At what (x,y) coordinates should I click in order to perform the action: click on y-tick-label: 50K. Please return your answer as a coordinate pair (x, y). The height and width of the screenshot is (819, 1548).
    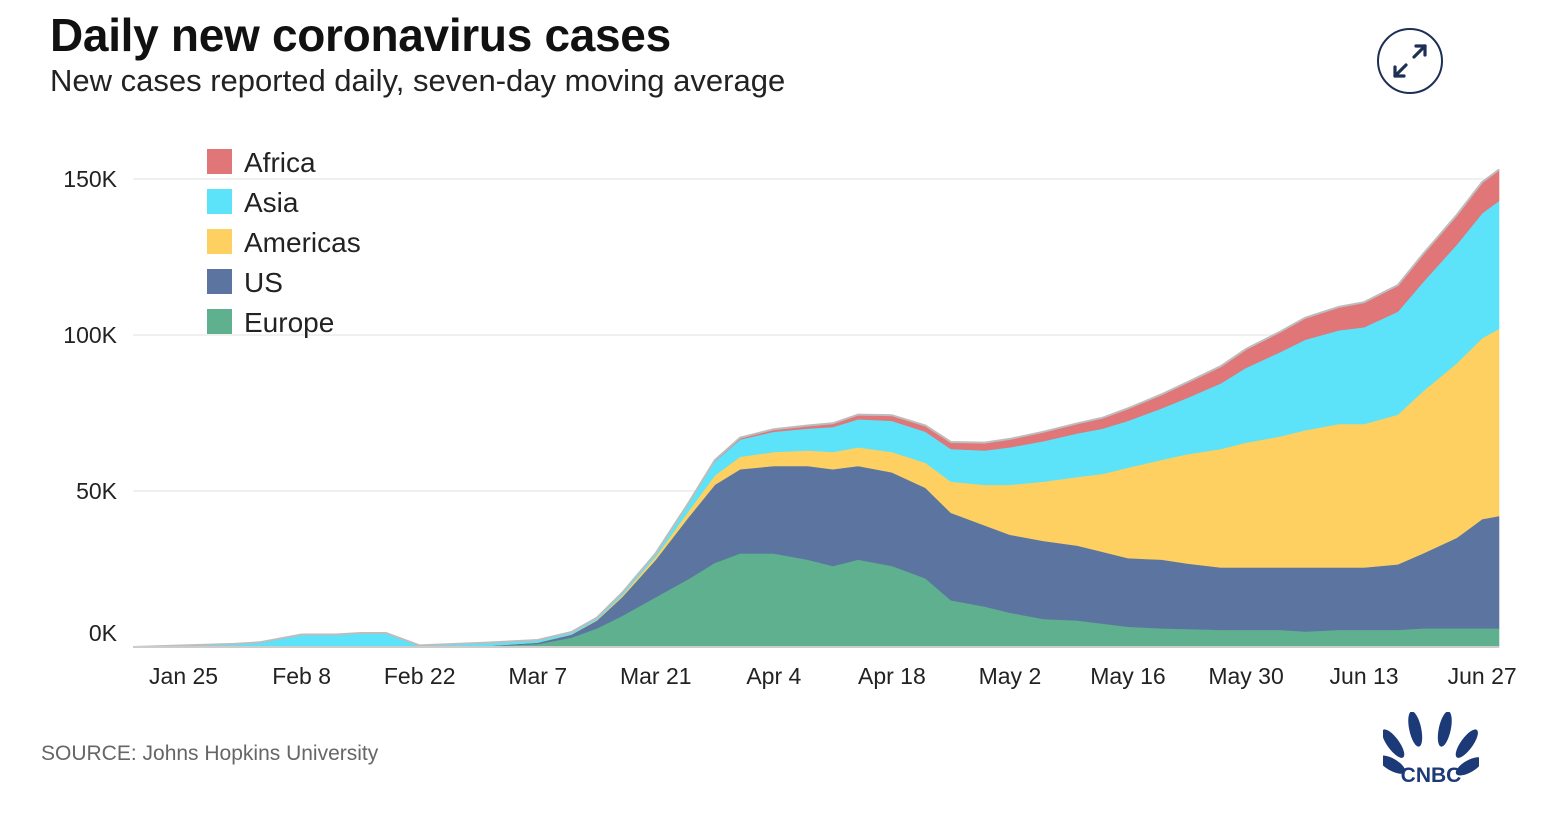
    Looking at the image, I should click on (97, 491).